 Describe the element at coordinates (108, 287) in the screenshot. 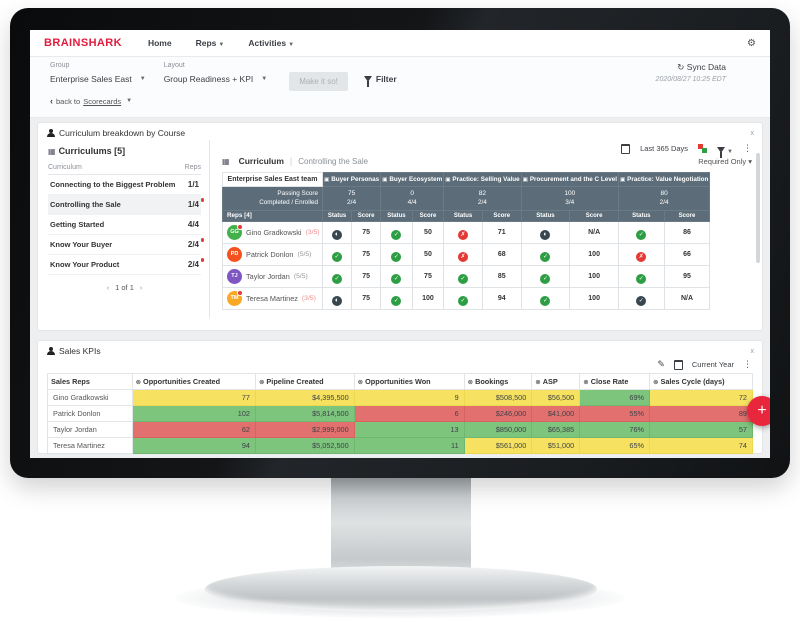

I see `page-prev-button: ‹` at that location.